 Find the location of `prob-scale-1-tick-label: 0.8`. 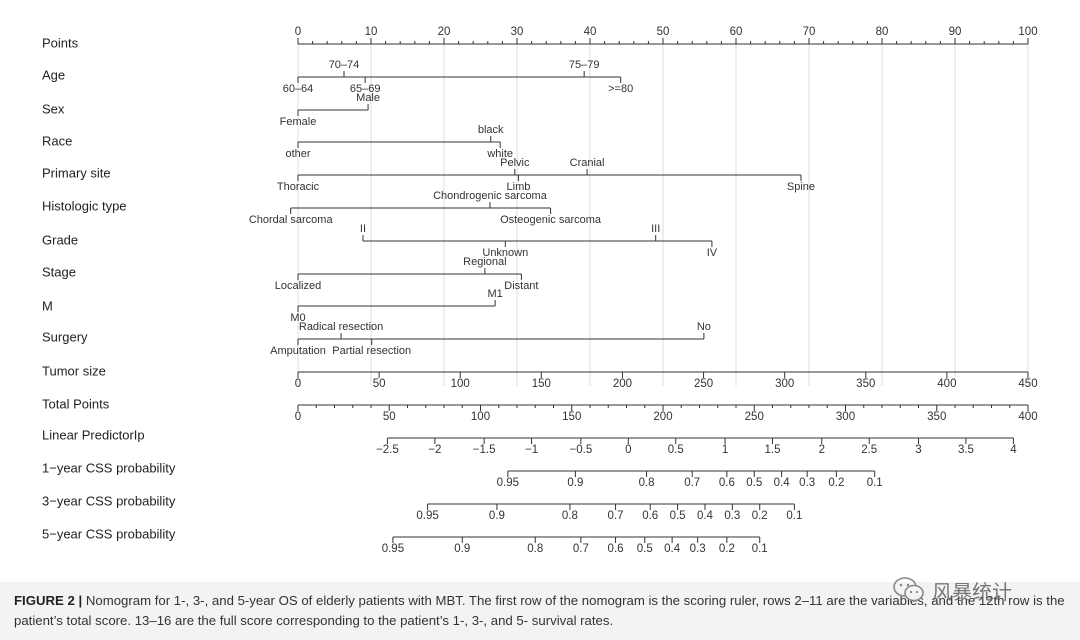

prob-scale-1-tick-label: 0.8 is located at coordinates (647, 483).